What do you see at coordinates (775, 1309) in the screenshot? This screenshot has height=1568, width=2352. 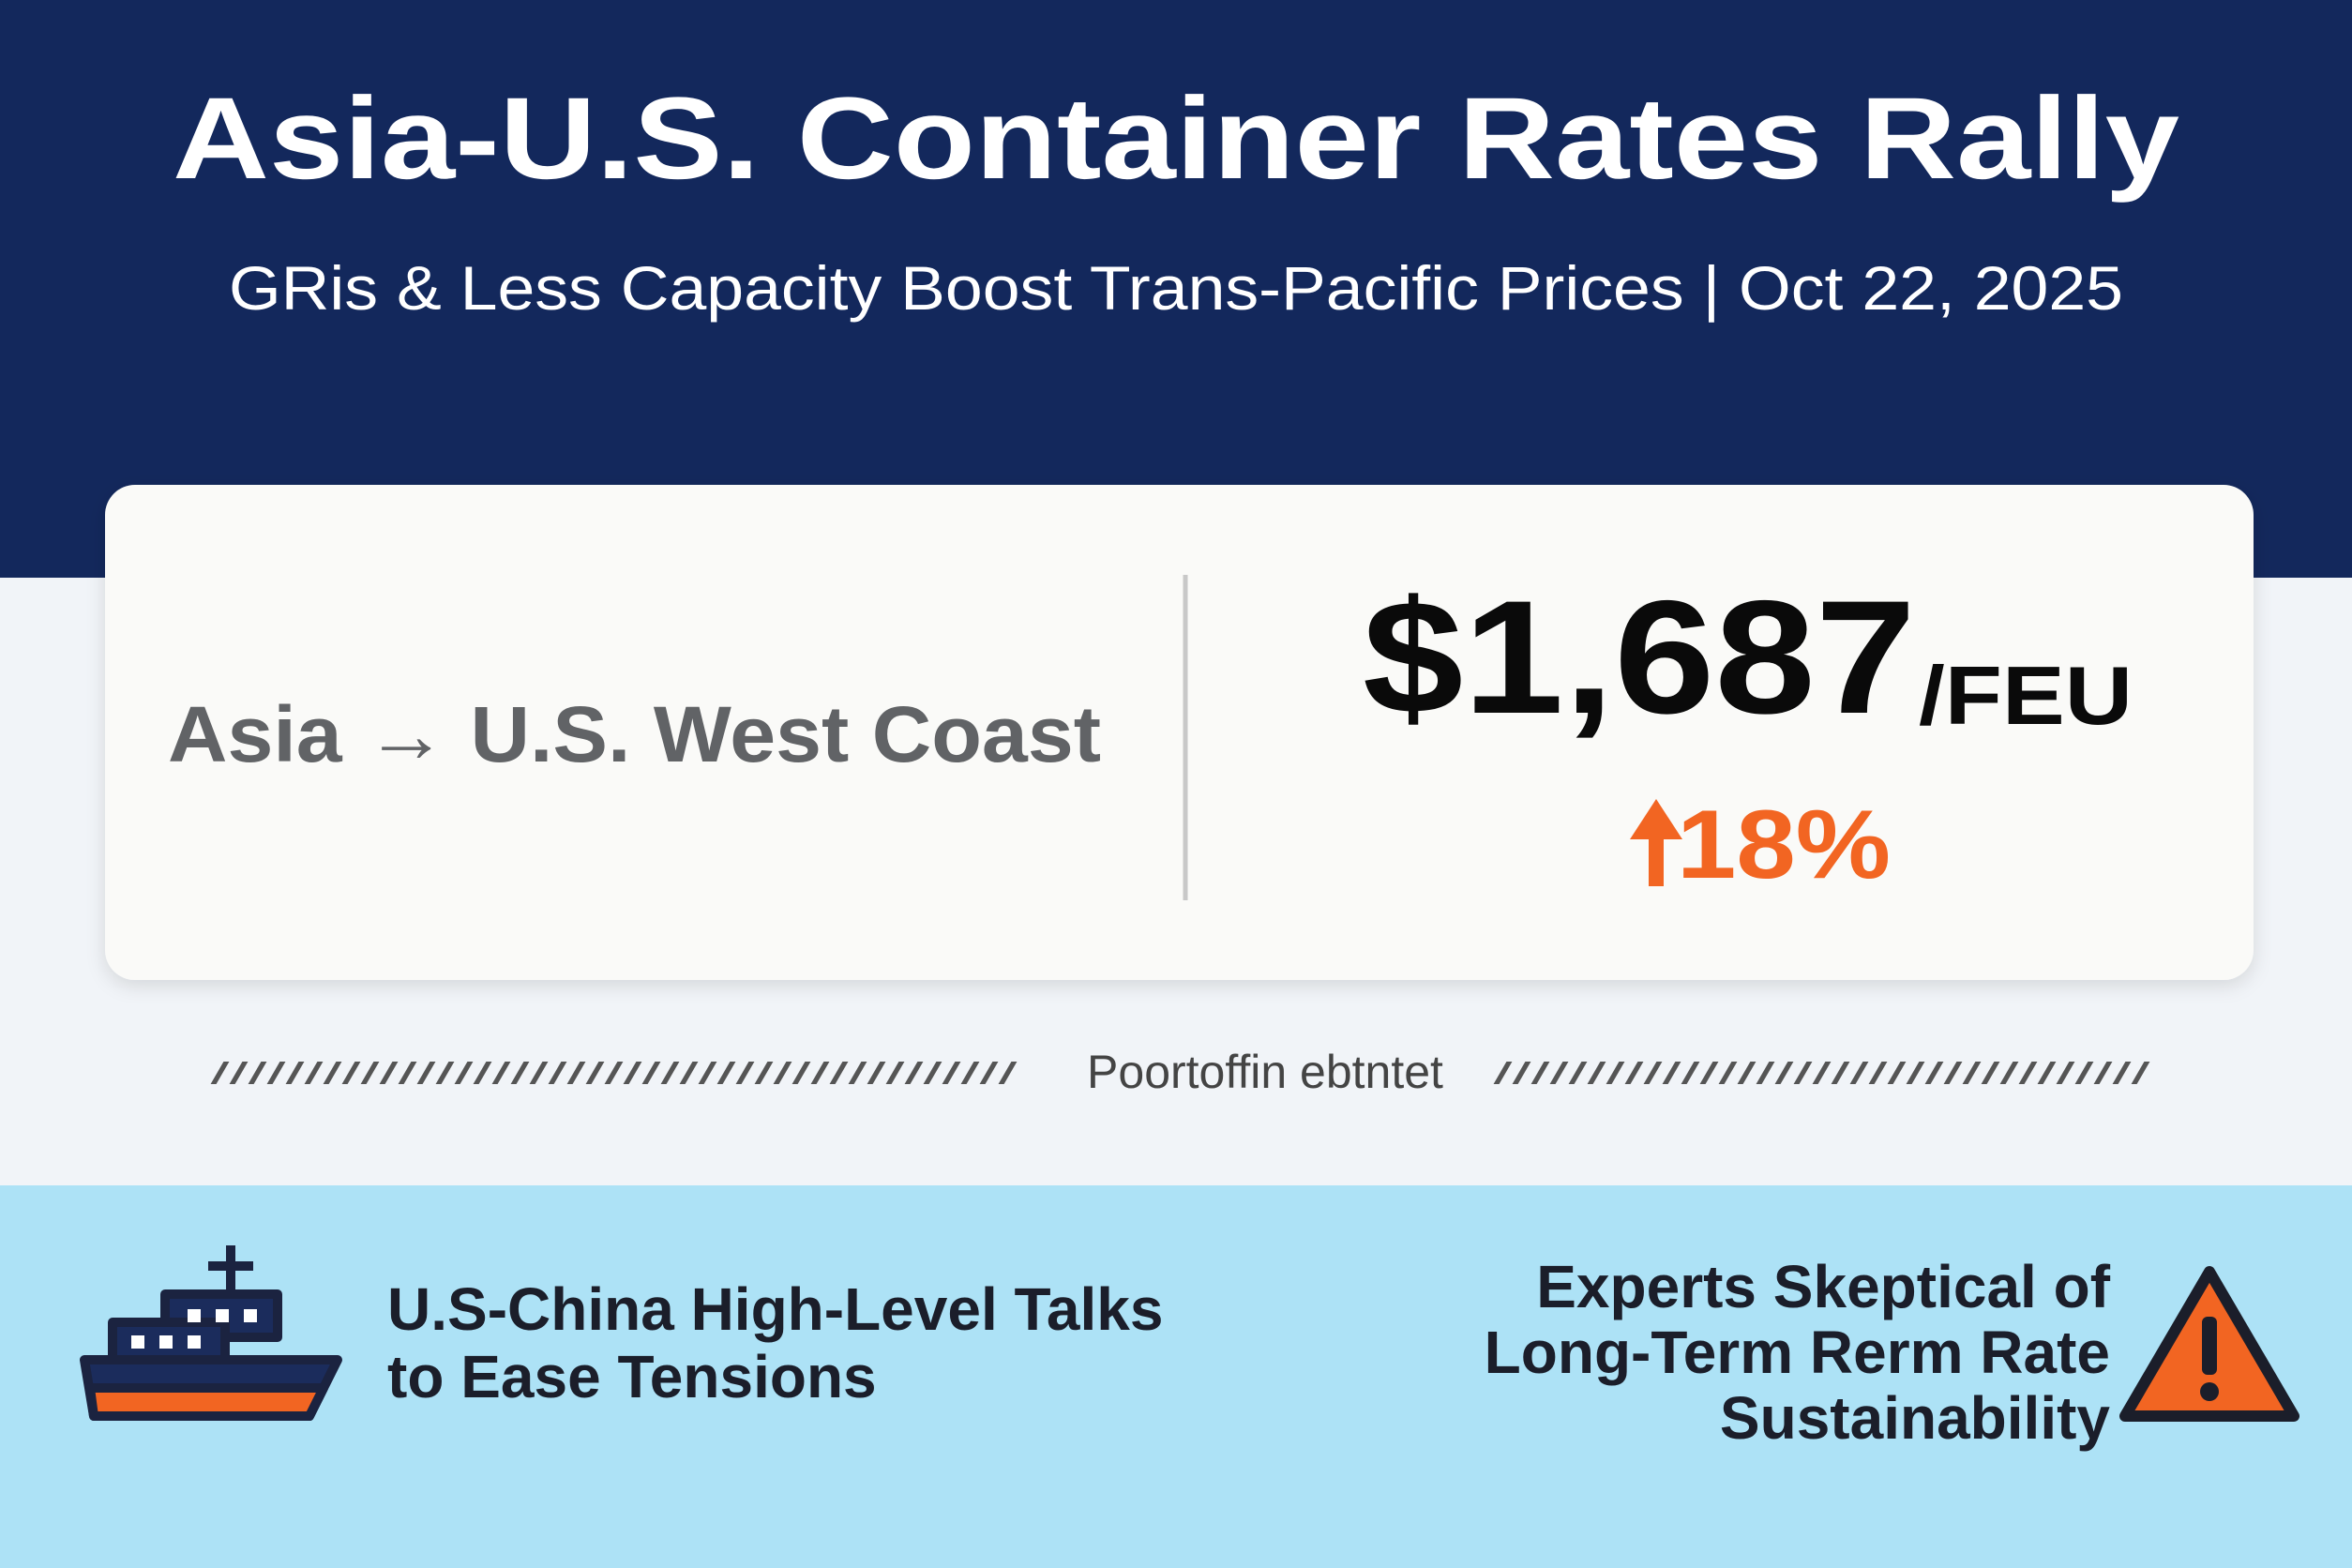 I see `footer-left-line: U.S-China High-Level Talks` at bounding box center [775, 1309].